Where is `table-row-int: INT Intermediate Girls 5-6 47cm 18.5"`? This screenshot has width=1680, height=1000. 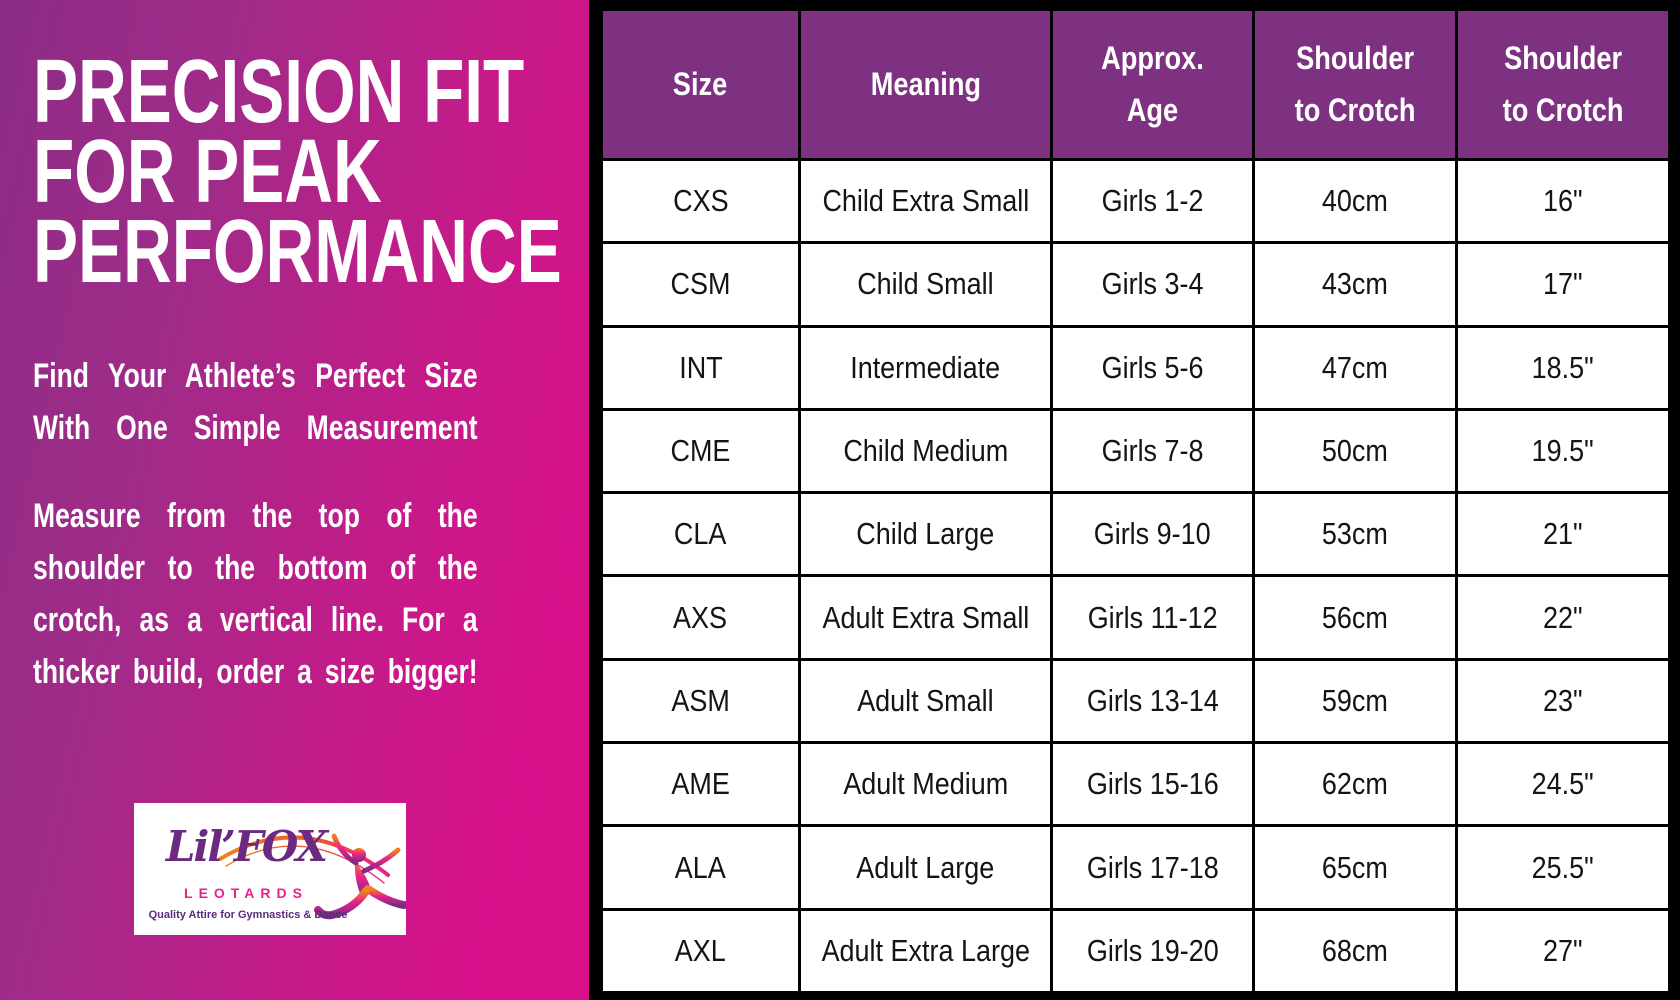 table-row-int: INT Intermediate Girls 5-6 47cm 18.5" is located at coordinates (1135, 367).